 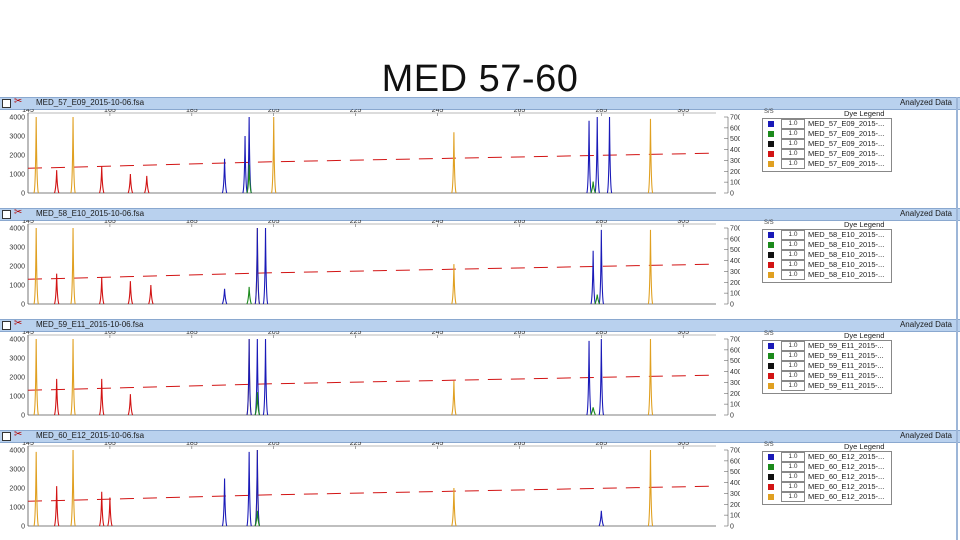 I want to click on panel-header: ✂ MED_60_E12_2015-10-06.fsa Analyzed Data, so click(x=480, y=436).